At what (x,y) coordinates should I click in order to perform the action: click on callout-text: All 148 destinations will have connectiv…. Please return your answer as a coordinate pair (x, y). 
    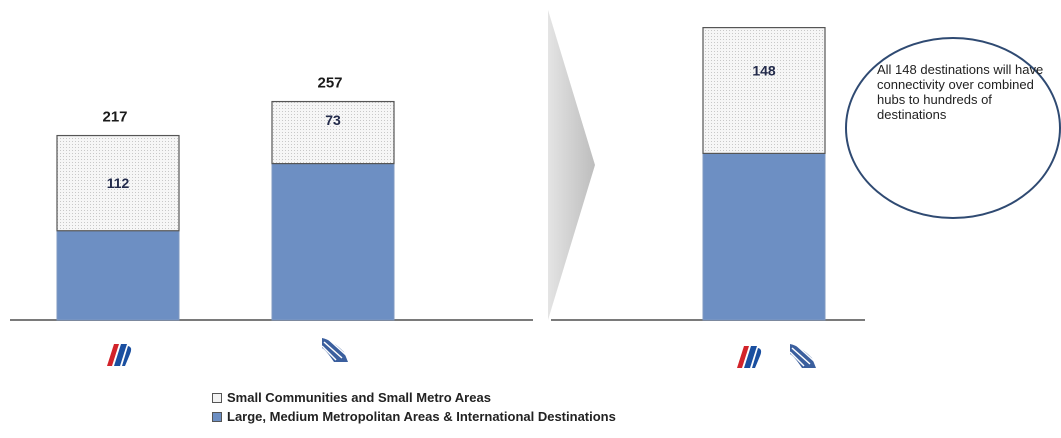
    Looking at the image, I should click on (960, 92).